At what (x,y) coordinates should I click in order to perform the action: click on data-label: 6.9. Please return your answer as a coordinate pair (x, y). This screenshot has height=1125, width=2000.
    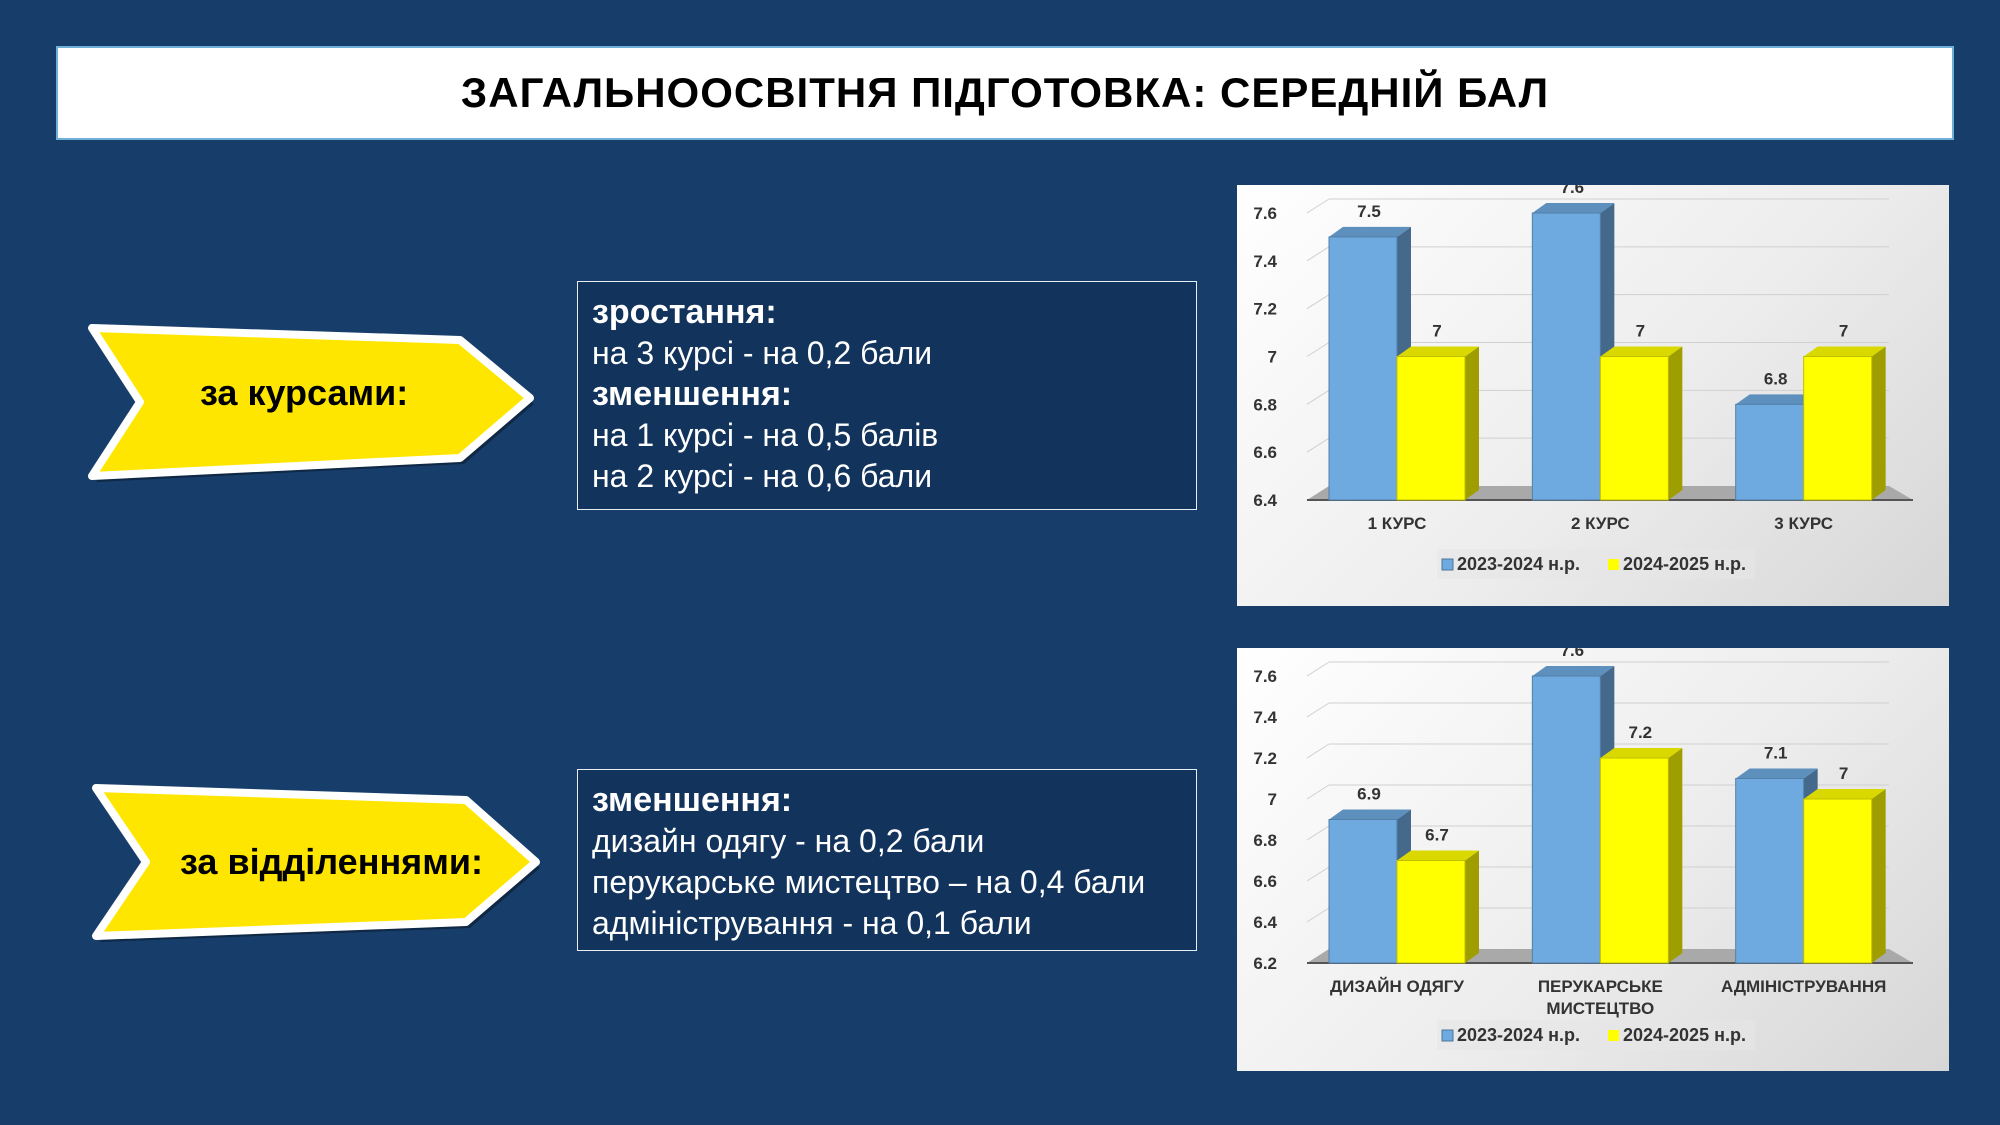
    Looking at the image, I should click on (1369, 794).